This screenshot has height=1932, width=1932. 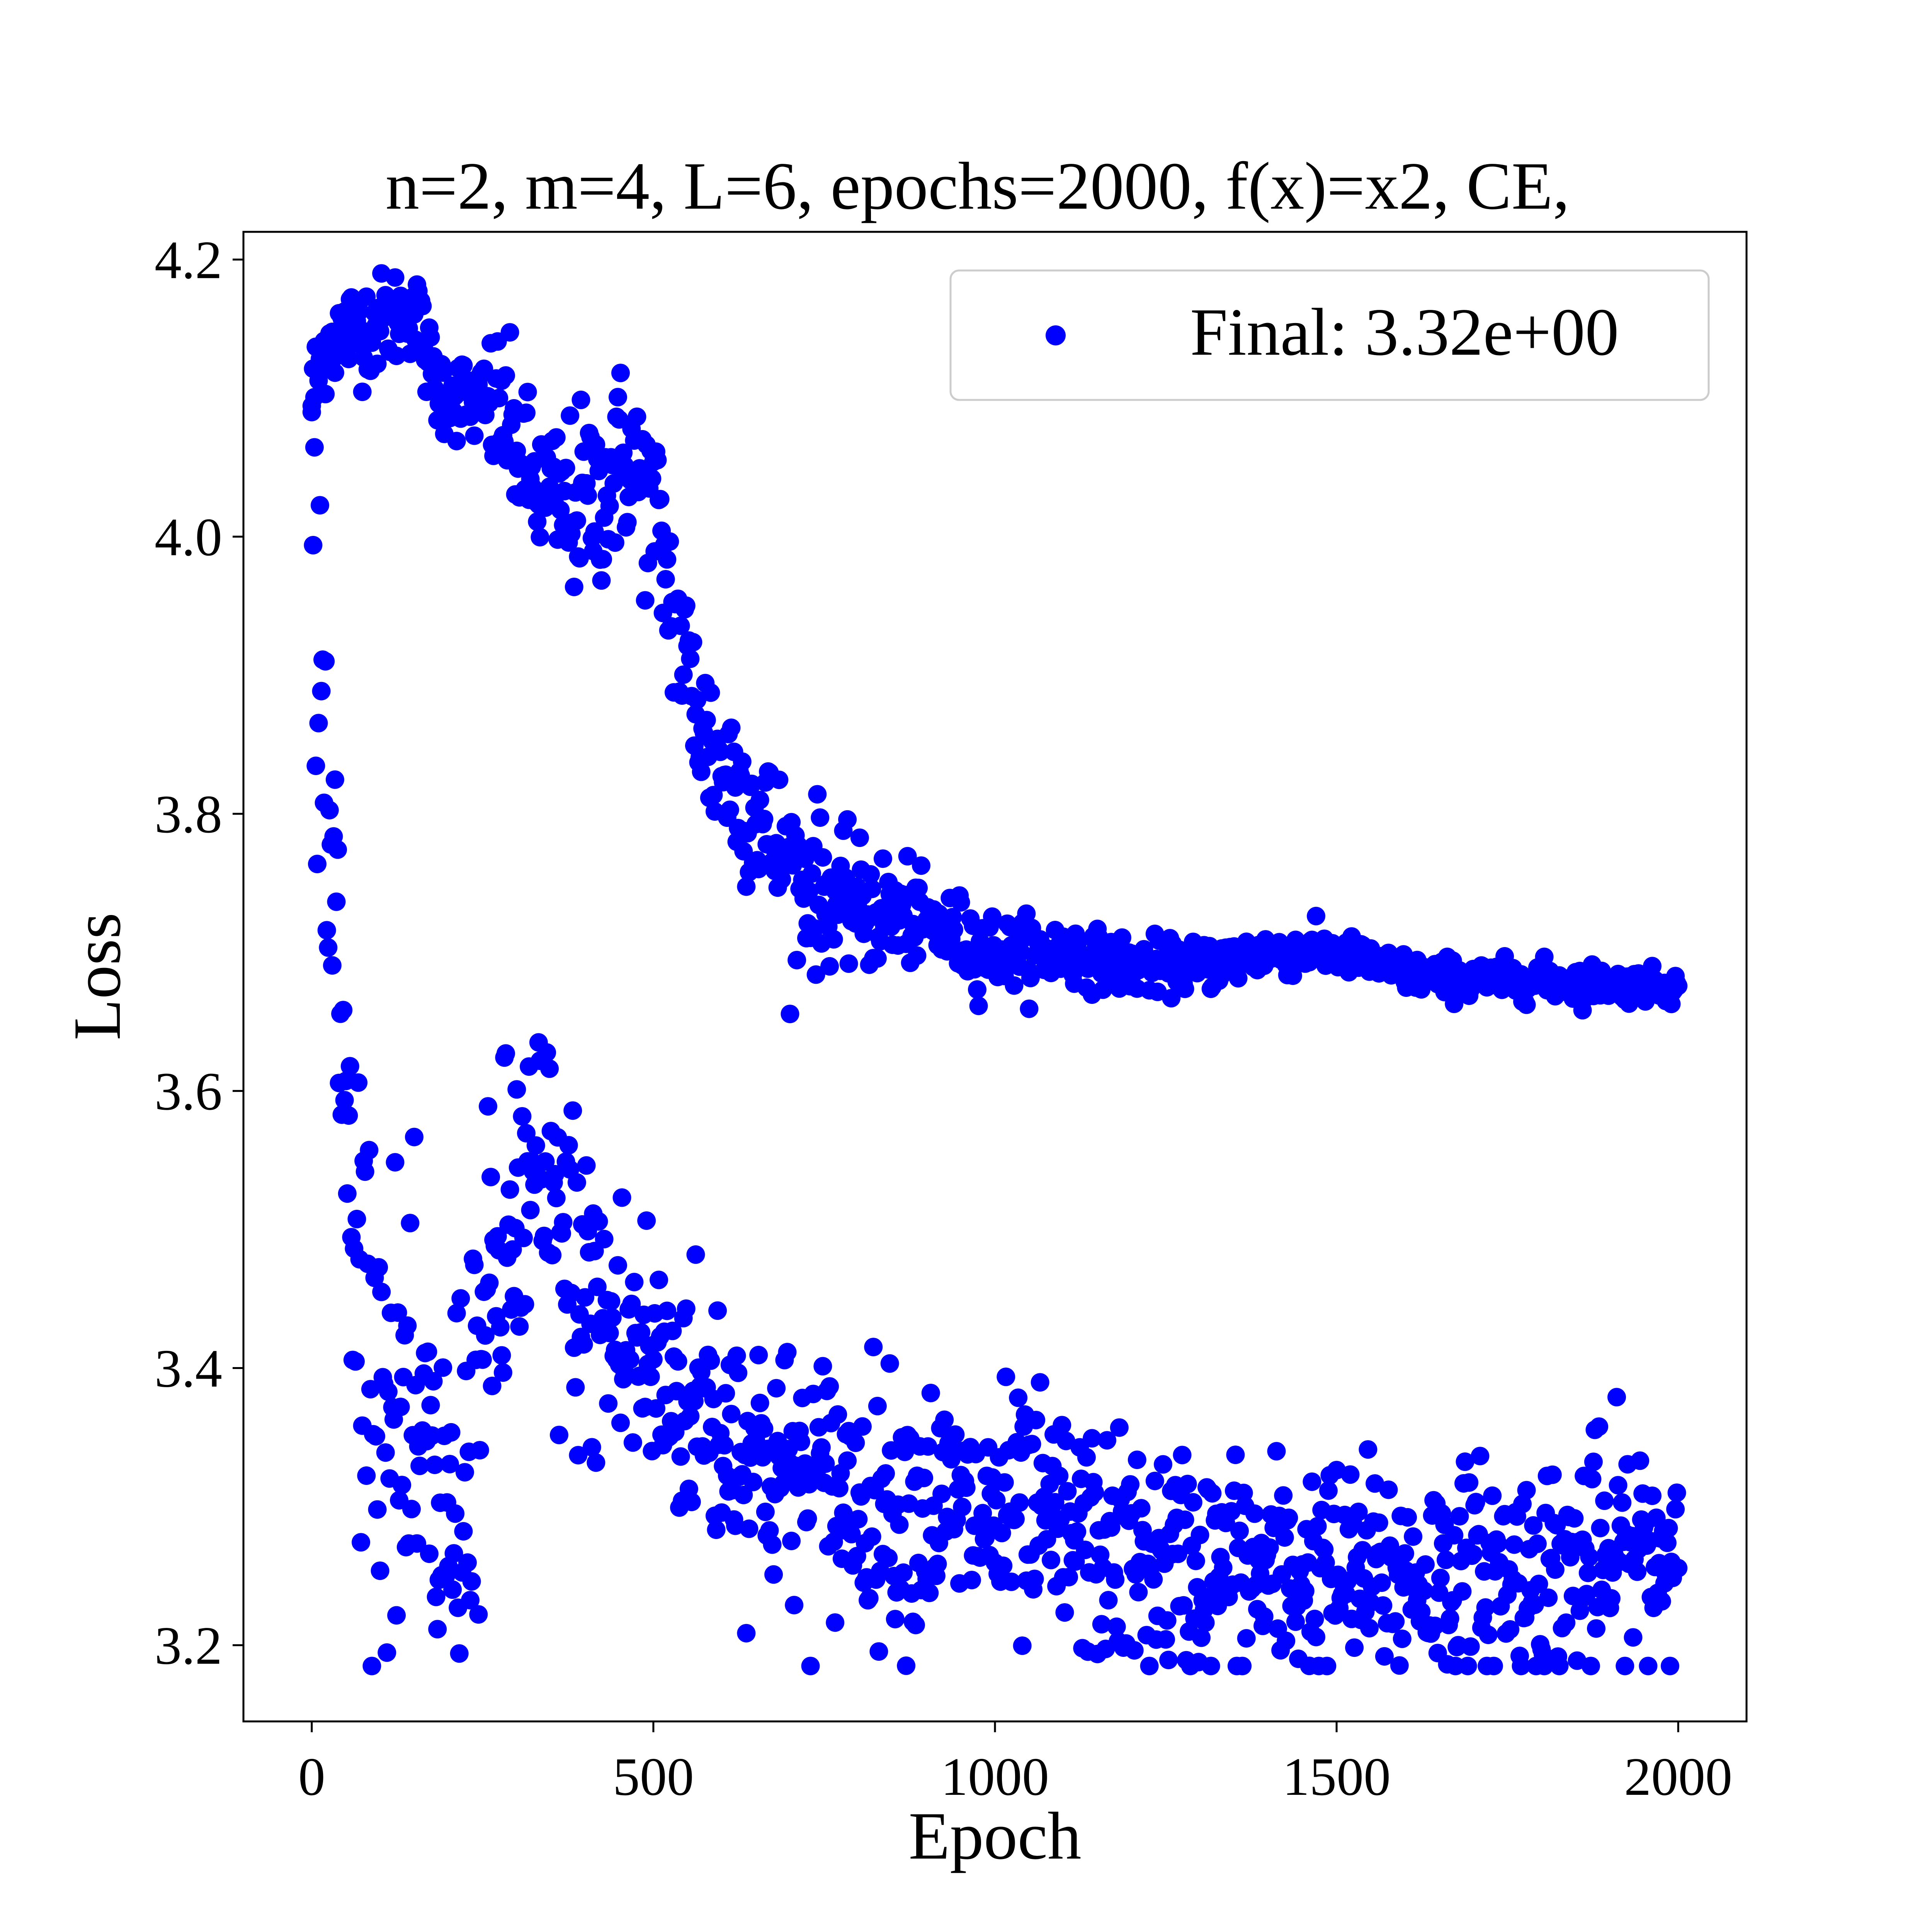 I want to click on x-tick-label: 0, so click(x=312, y=1777).